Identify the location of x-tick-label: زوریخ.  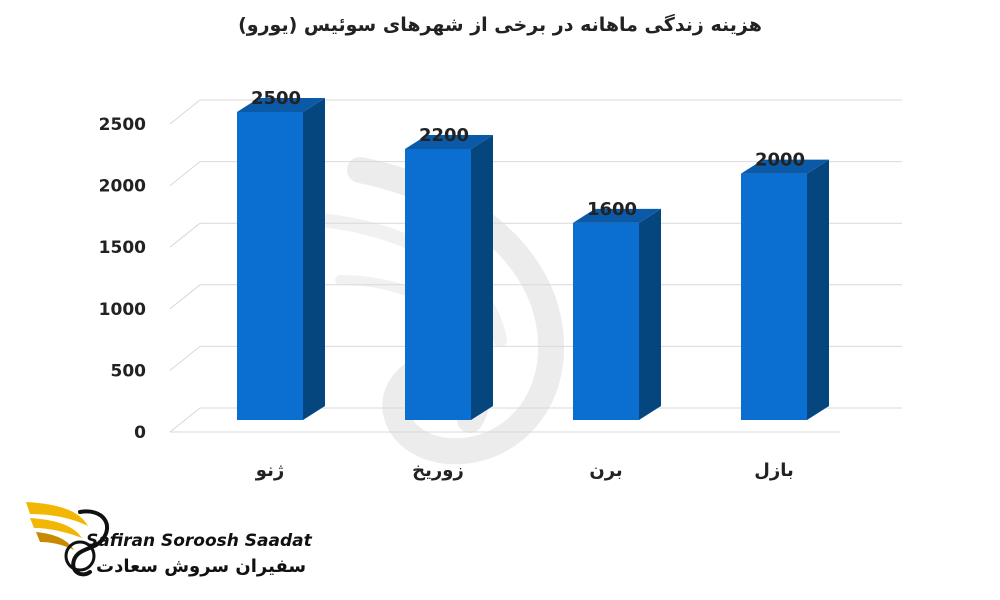
(438, 470).